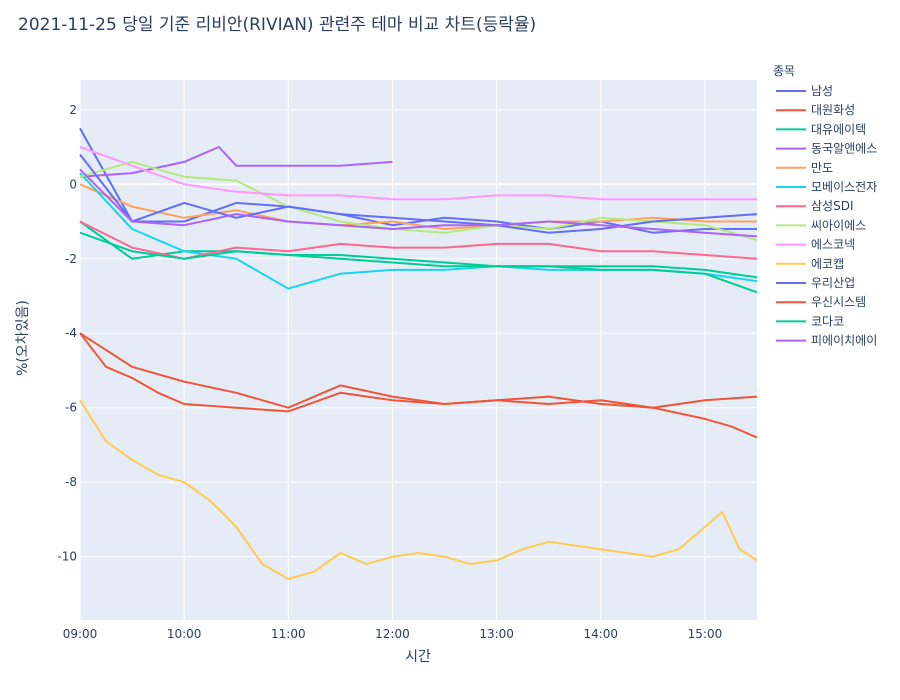 The image size is (900, 700). What do you see at coordinates (822, 91) in the screenshot?
I see `legend-label: 남성` at bounding box center [822, 91].